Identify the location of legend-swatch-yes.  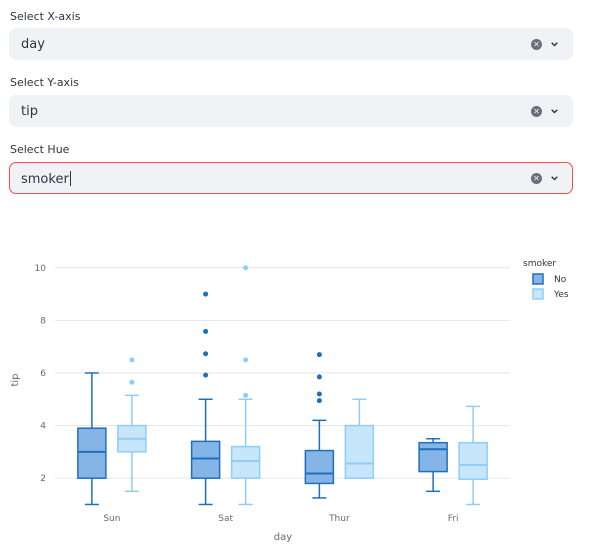
(538, 294).